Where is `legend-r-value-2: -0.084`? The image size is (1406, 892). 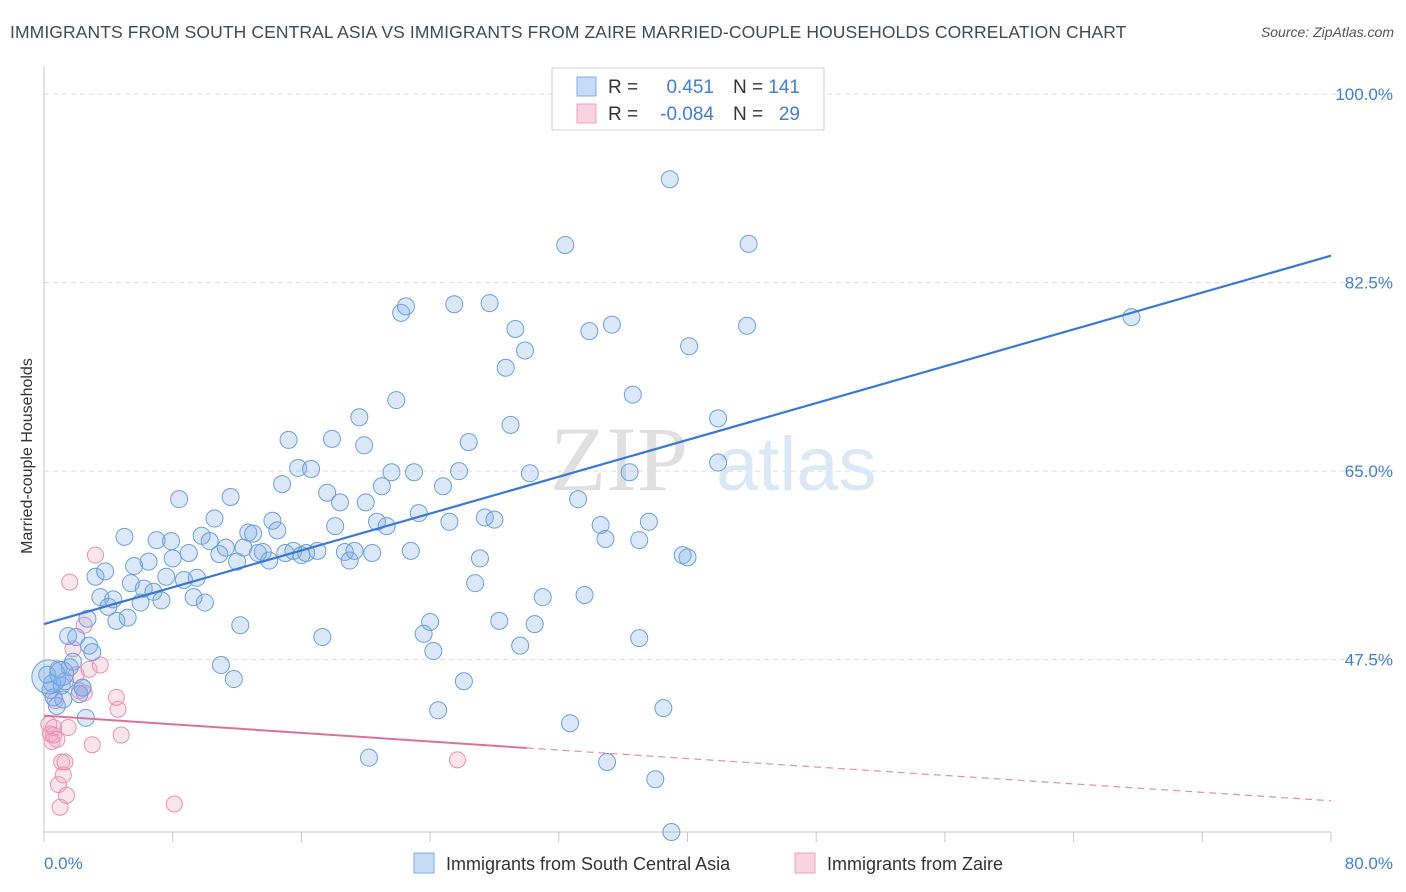 legend-r-value-2: -0.084 is located at coordinates (687, 114).